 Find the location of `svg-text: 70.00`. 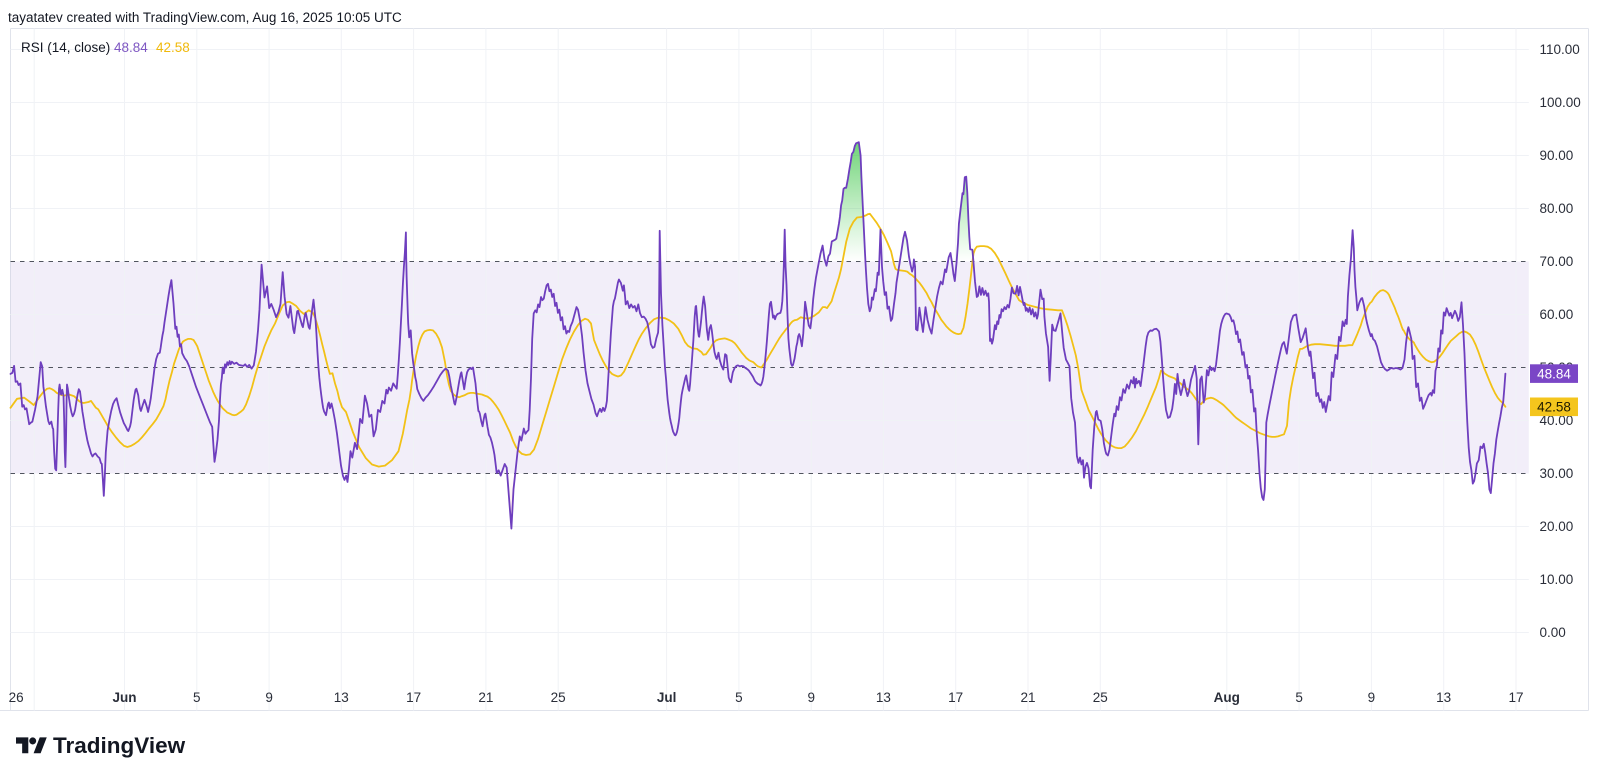

svg-text: 70.00 is located at coordinates (1557, 261).